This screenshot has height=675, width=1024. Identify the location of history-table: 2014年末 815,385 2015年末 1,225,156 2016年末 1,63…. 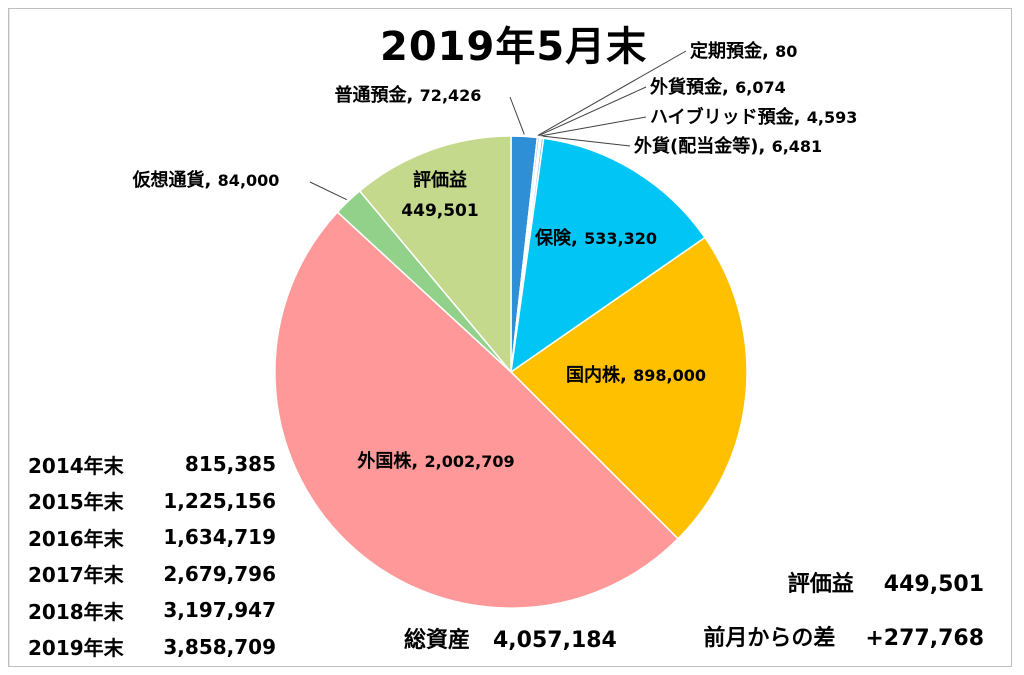
(152, 555).